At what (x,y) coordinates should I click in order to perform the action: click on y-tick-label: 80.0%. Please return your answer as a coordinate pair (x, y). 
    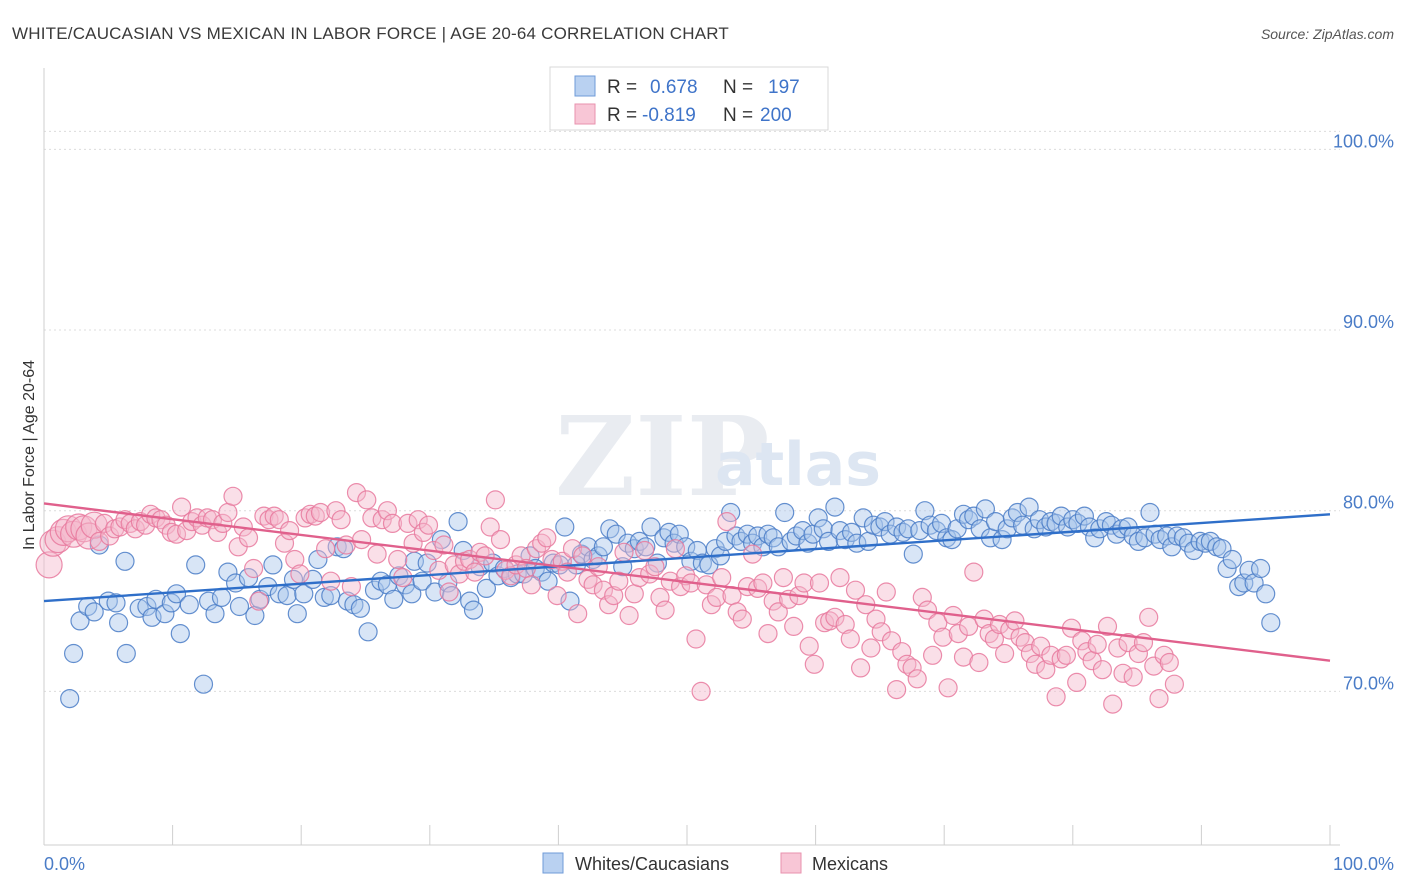
    Looking at the image, I should click on (1368, 503).